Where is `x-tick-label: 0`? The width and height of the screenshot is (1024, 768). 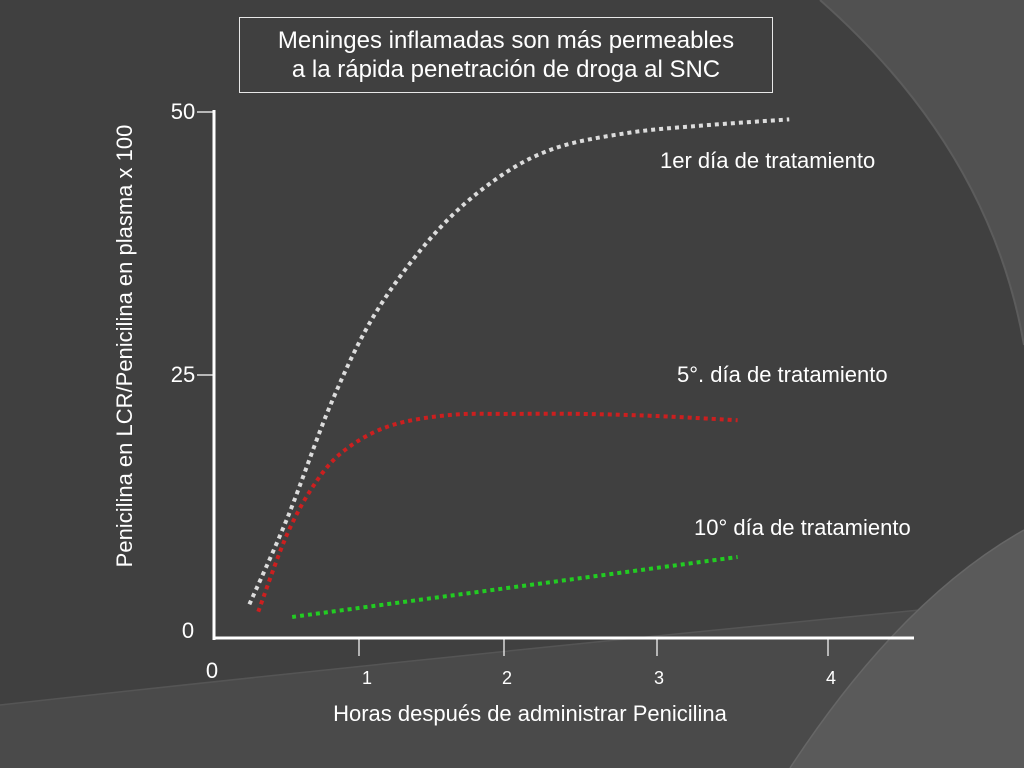
x-tick-label: 0 is located at coordinates (212, 670).